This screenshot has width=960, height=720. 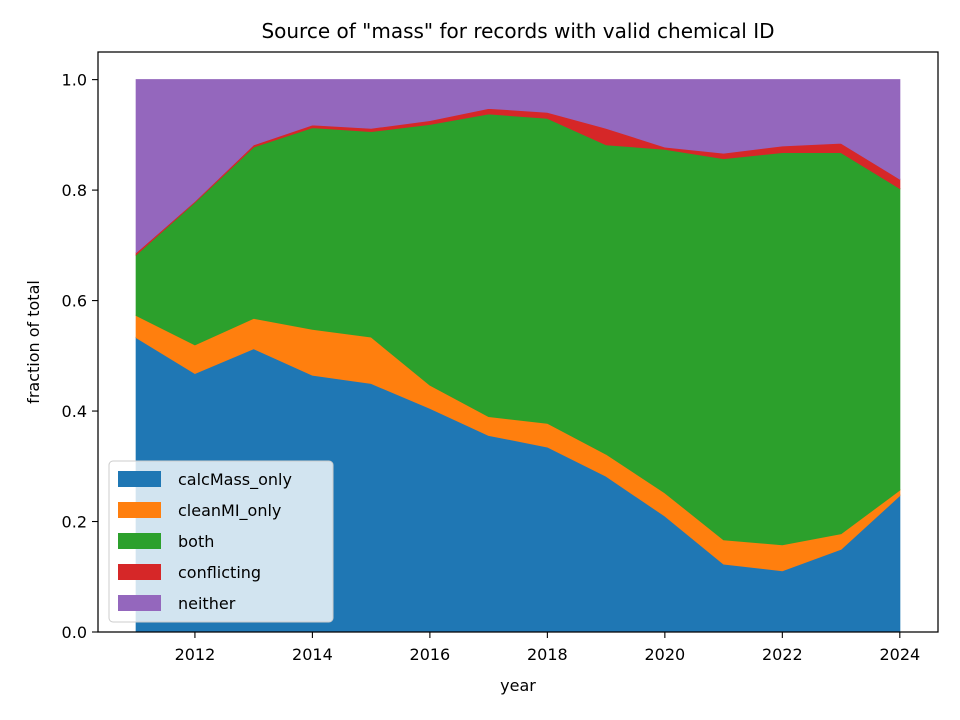 I want to click on legend-label-neither: neither, so click(x=207, y=603).